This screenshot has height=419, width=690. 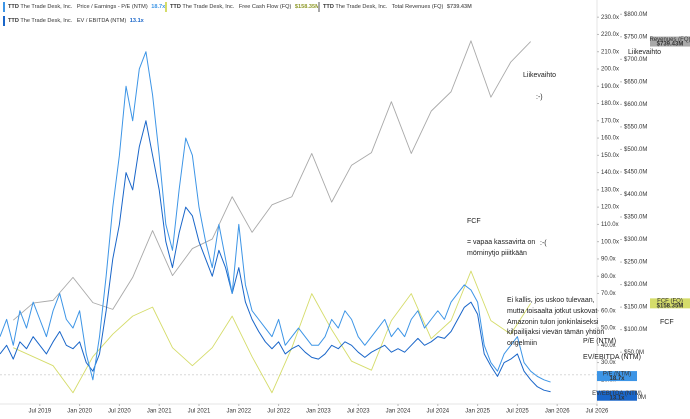 What do you see at coordinates (501, 242) in the screenshot?
I see `annotation: = vapaa kassavirta on` at bounding box center [501, 242].